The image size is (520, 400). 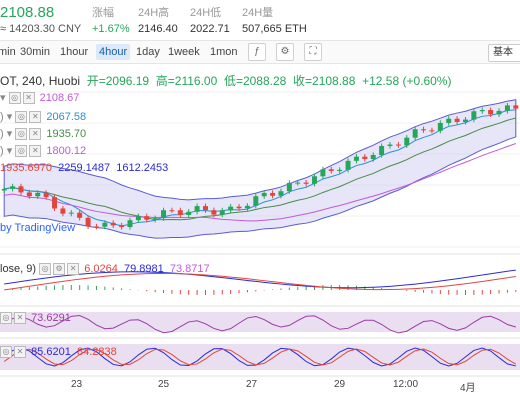 I want to click on stat-label: 24H高, so click(x=154, y=13).